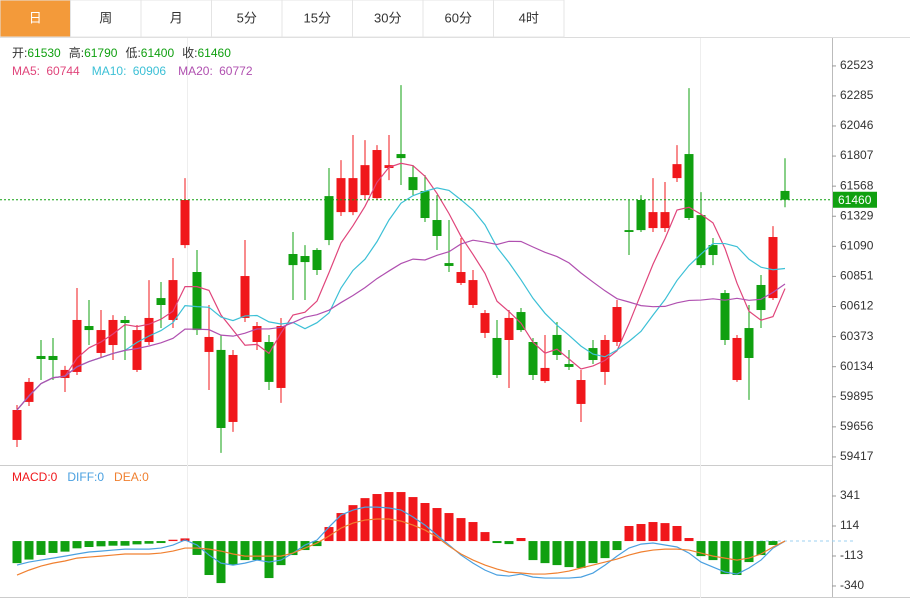  Describe the element at coordinates (857, 396) in the screenshot. I see `y-tick-label: 59895` at that location.